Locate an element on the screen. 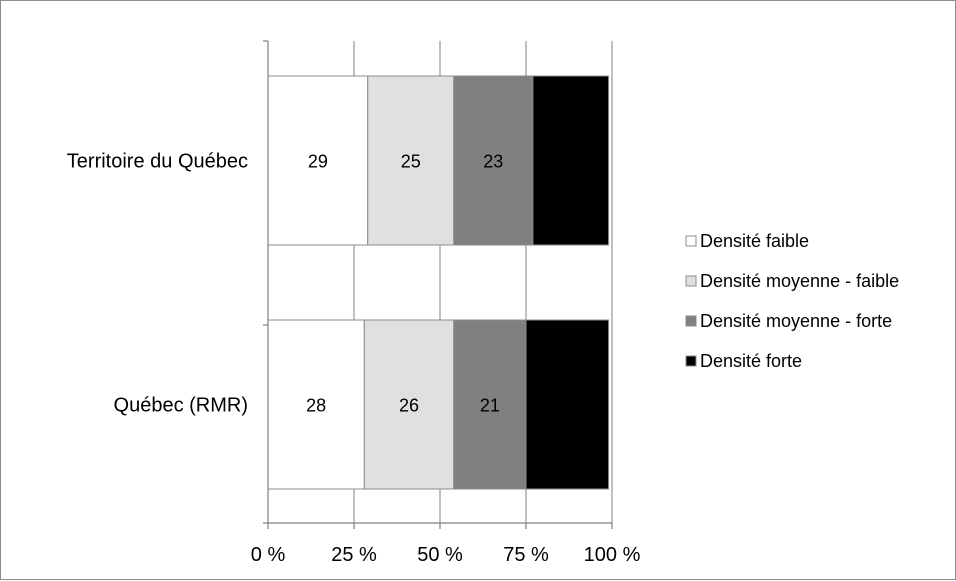 The width and height of the screenshot is (956, 581). x-tick-label: 25 % is located at coordinates (354, 555).